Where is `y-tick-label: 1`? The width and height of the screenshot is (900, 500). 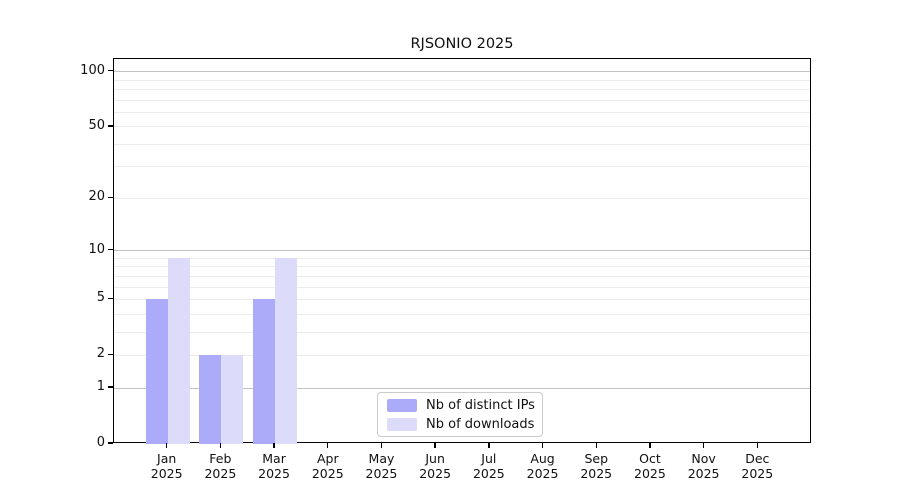 y-tick-label: 1 is located at coordinates (100, 387).